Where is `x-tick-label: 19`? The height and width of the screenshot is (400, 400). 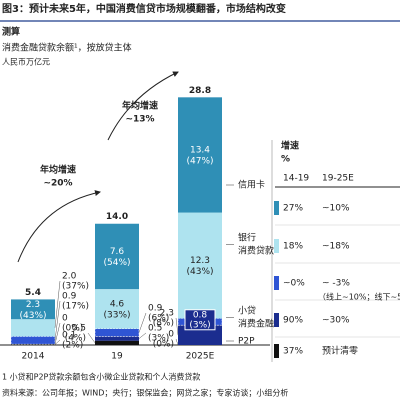
x-tick-label: 19 is located at coordinates (117, 357).